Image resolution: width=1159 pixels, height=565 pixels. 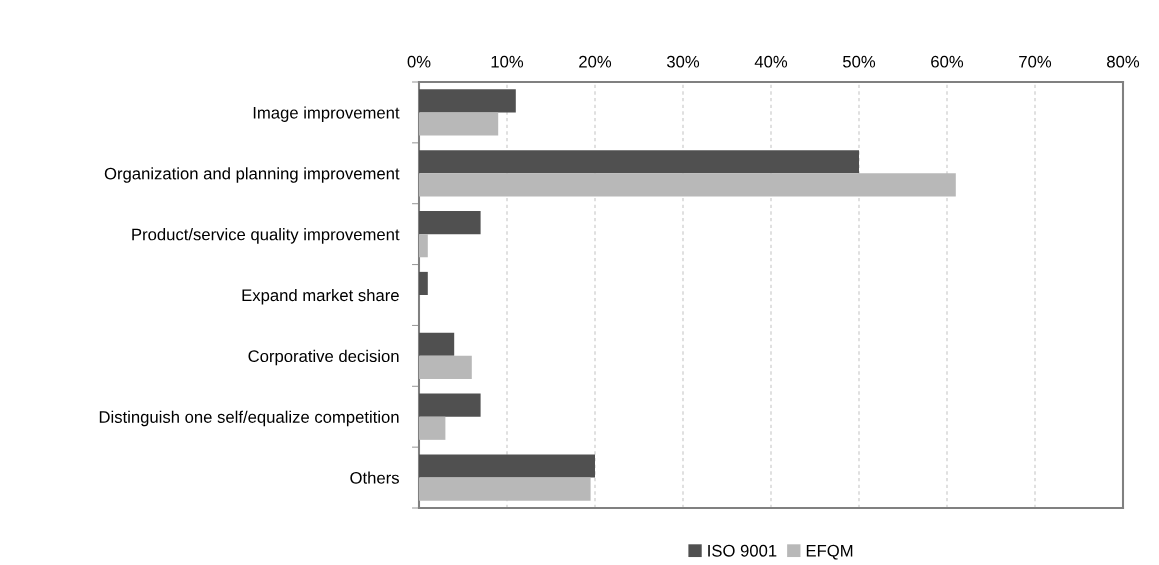 What do you see at coordinates (326, 114) in the screenshot?
I see `y-tick-label: Image improvement` at bounding box center [326, 114].